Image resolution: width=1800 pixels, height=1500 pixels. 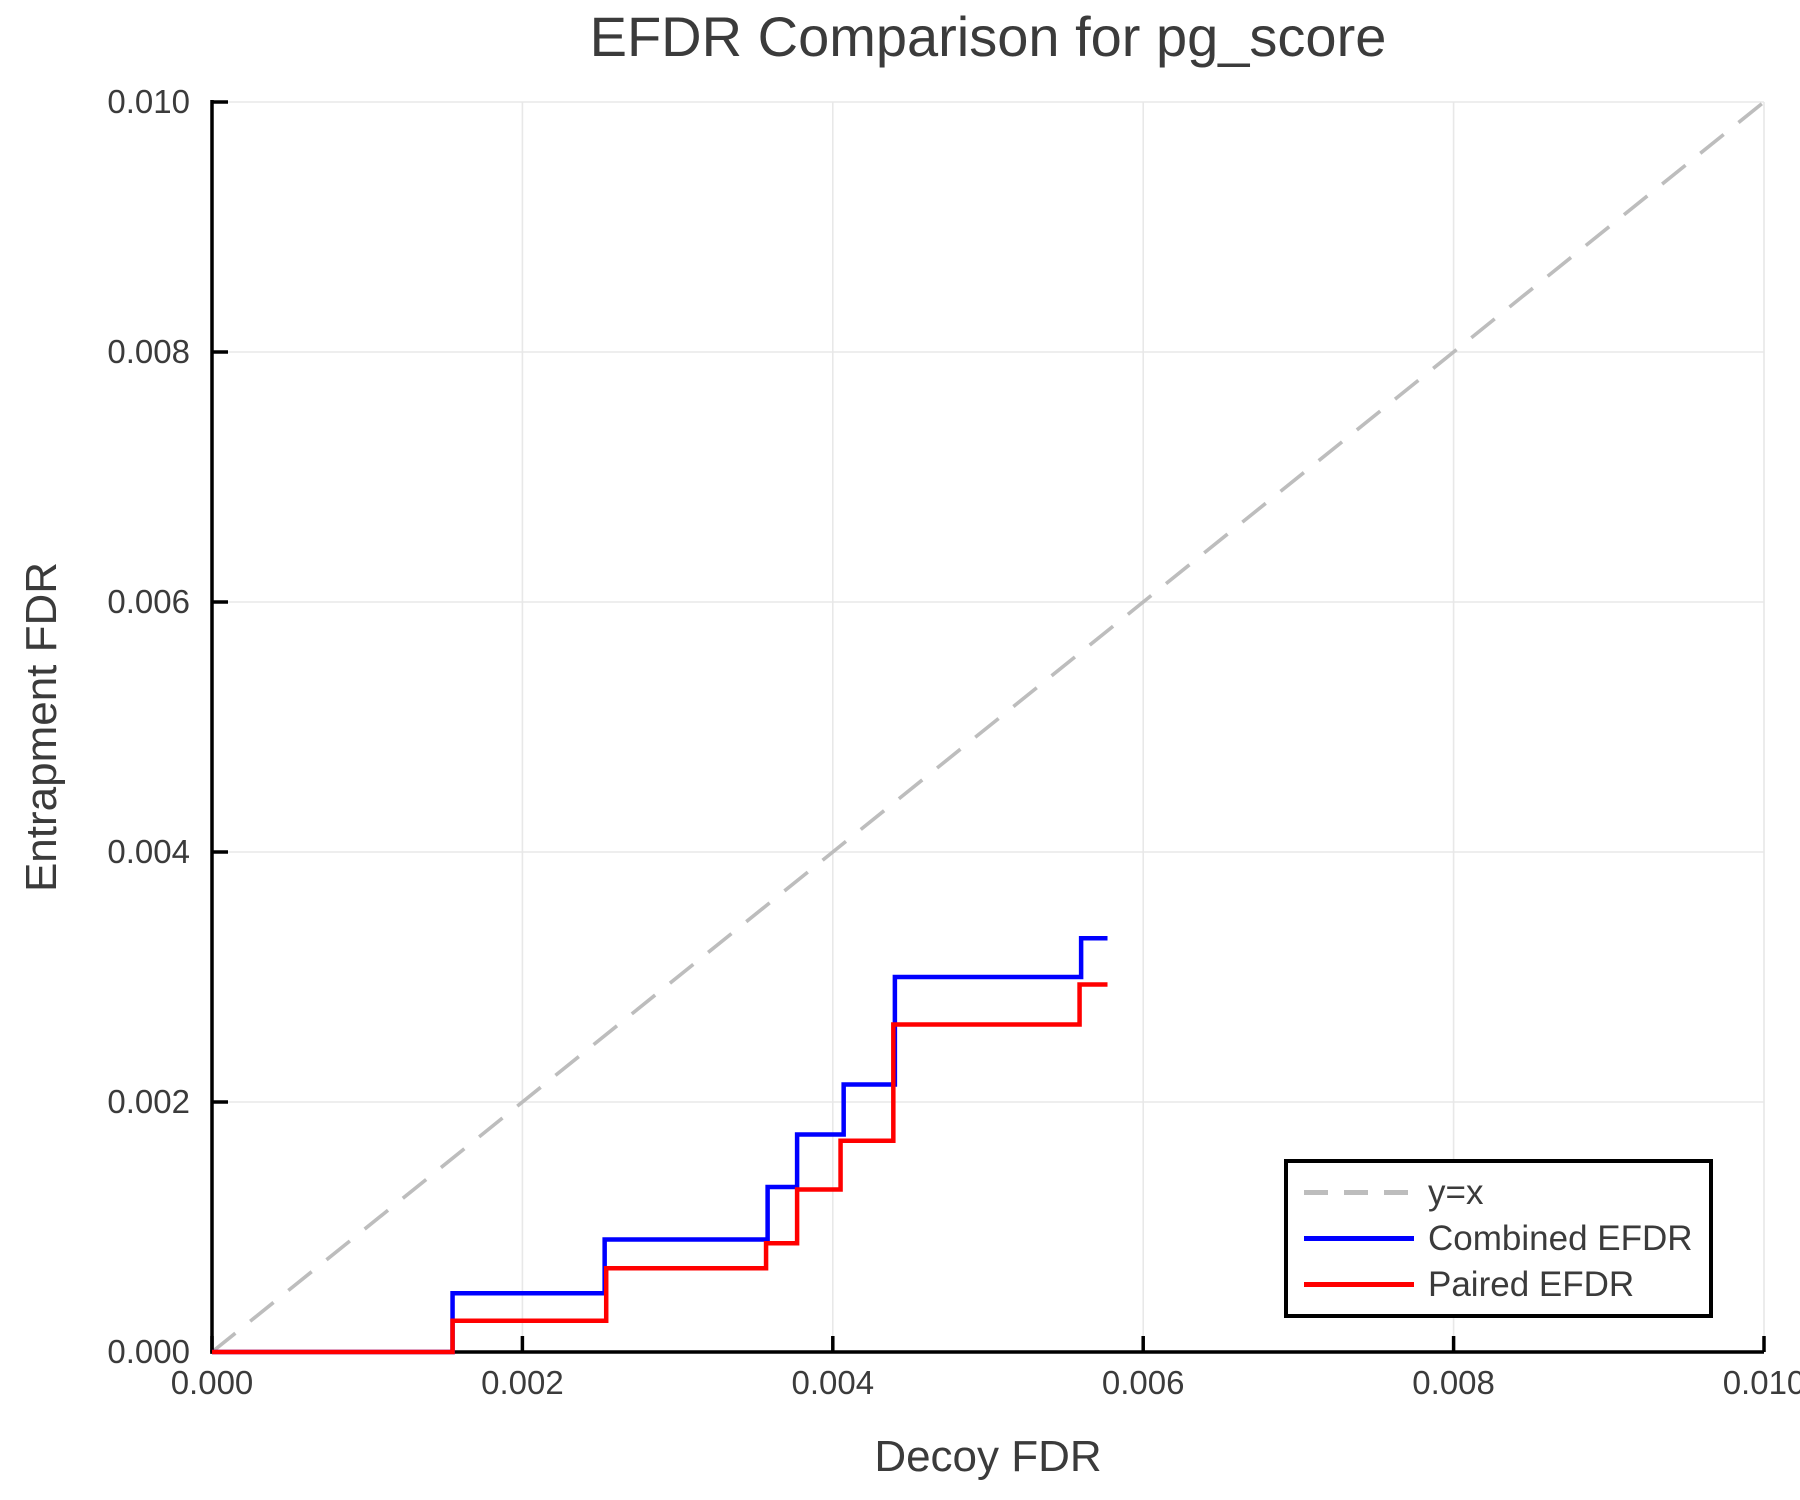 I want to click on paired-line-sample, so click(x=1359, y=1284).